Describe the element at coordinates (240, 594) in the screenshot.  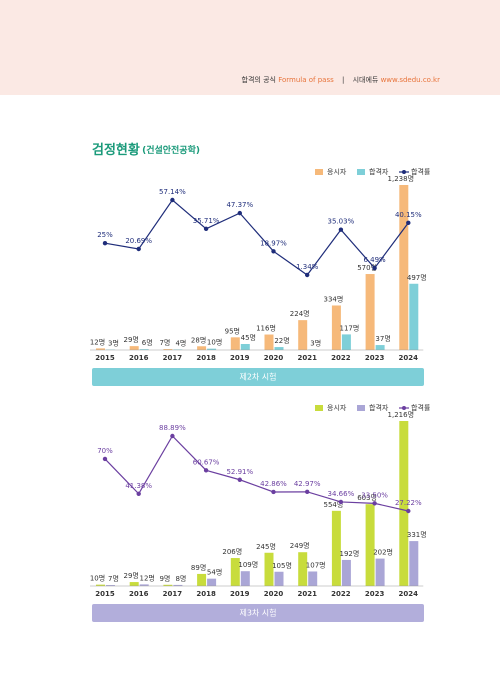
I see `x-tick-label: 2019` at that location.